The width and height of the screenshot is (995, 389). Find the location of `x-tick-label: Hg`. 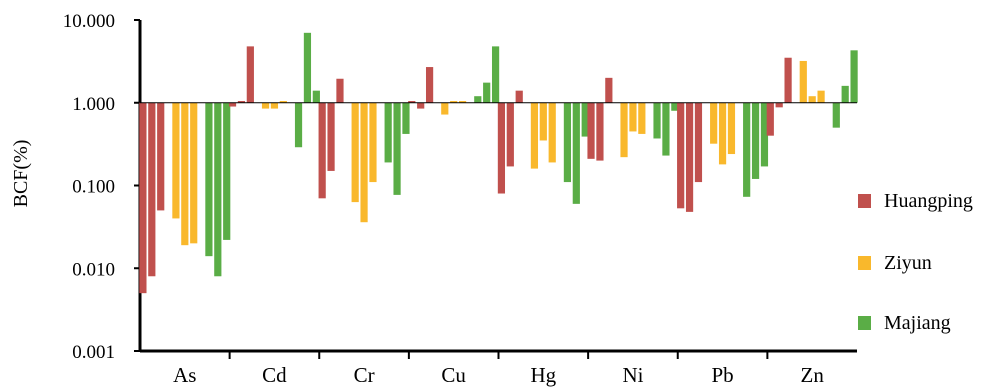

x-tick-label: Hg is located at coordinates (543, 375).